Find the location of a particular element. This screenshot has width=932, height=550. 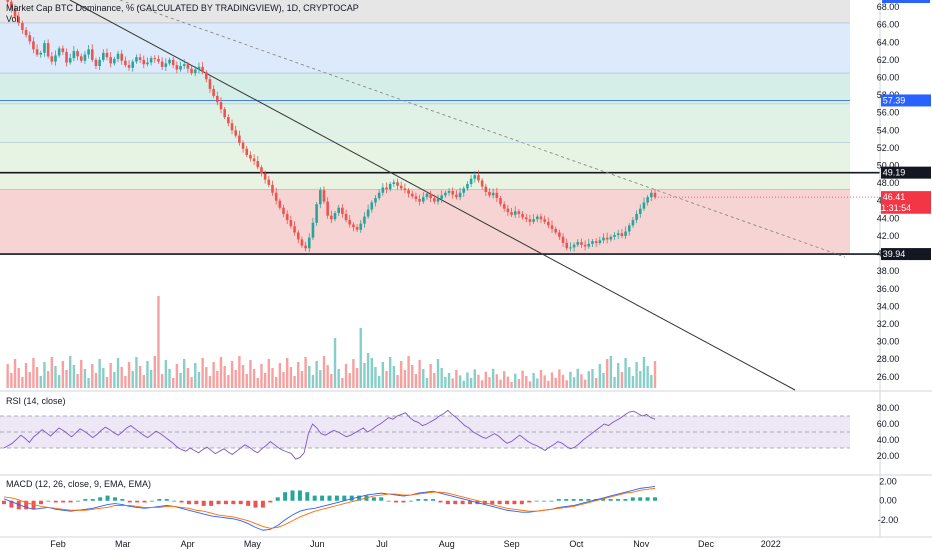

price-tick-label: 66.00 is located at coordinates (888, 25).